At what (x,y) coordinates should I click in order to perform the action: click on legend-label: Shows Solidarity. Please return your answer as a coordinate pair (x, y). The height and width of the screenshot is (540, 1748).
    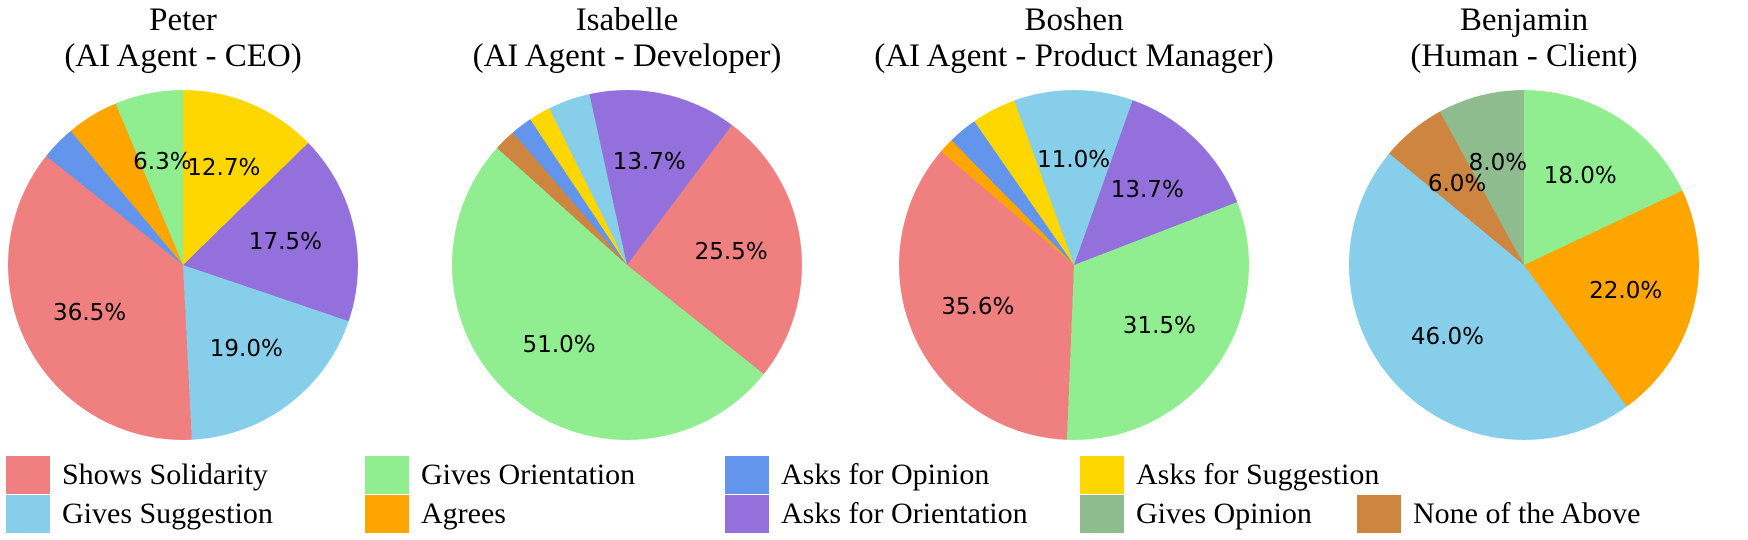
    Looking at the image, I should click on (165, 474).